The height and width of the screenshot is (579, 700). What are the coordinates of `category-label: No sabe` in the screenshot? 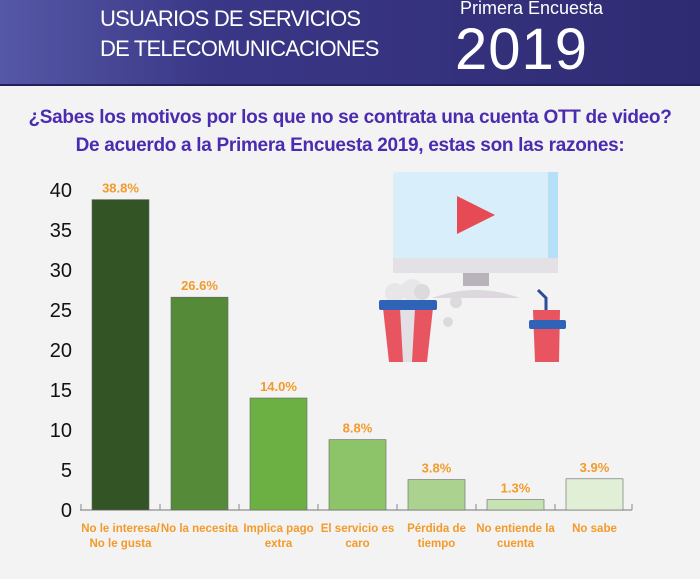 It's located at (594, 529).